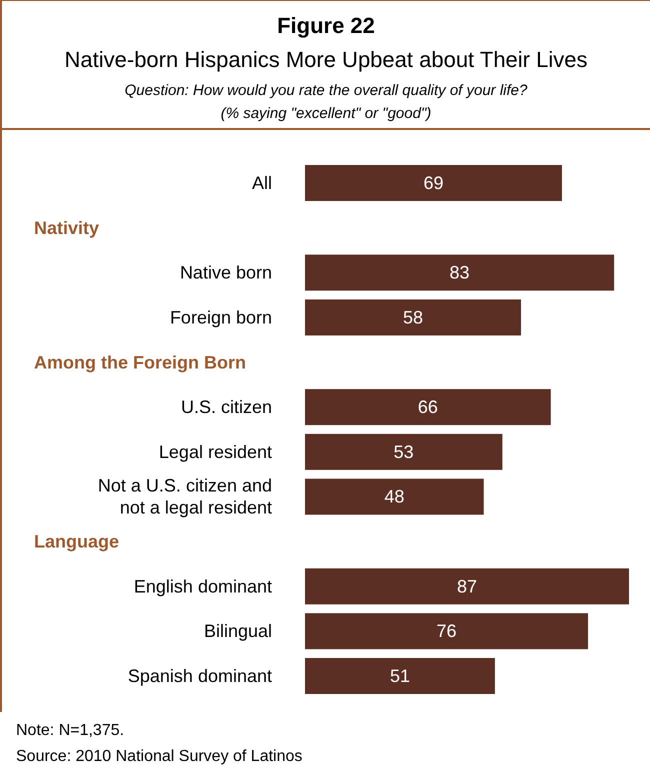 The image size is (650, 765). Describe the element at coordinates (203, 586) in the screenshot. I see `y-tick-label: English dominant` at that location.